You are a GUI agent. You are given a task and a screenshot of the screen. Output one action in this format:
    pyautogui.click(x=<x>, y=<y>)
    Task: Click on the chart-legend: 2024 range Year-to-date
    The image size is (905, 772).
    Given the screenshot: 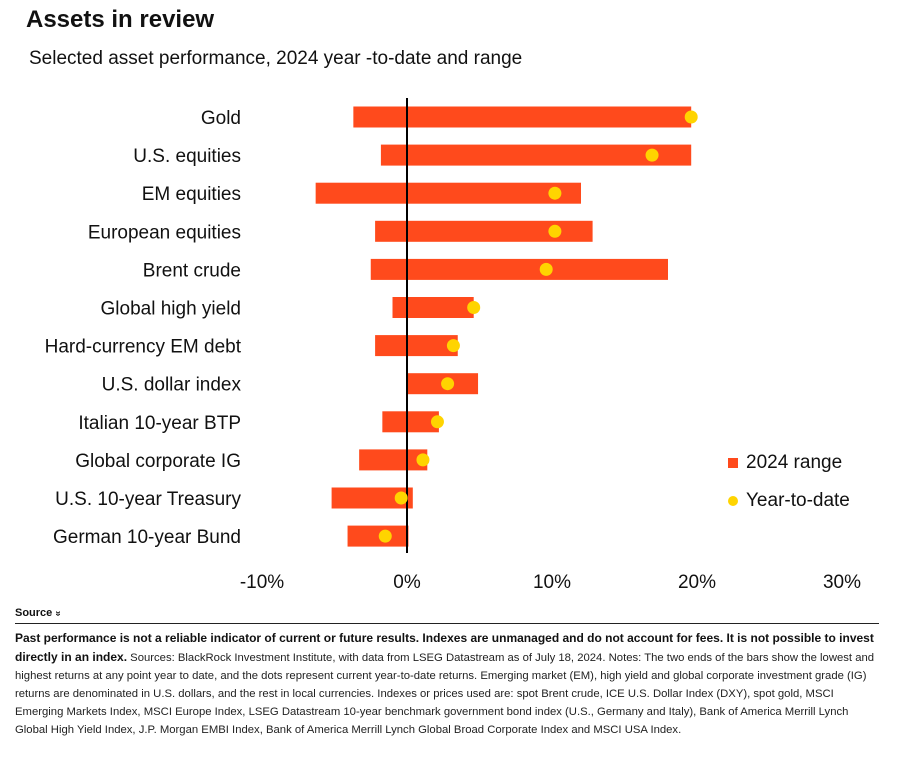 What is the action you would take?
    pyautogui.click(x=789, y=482)
    